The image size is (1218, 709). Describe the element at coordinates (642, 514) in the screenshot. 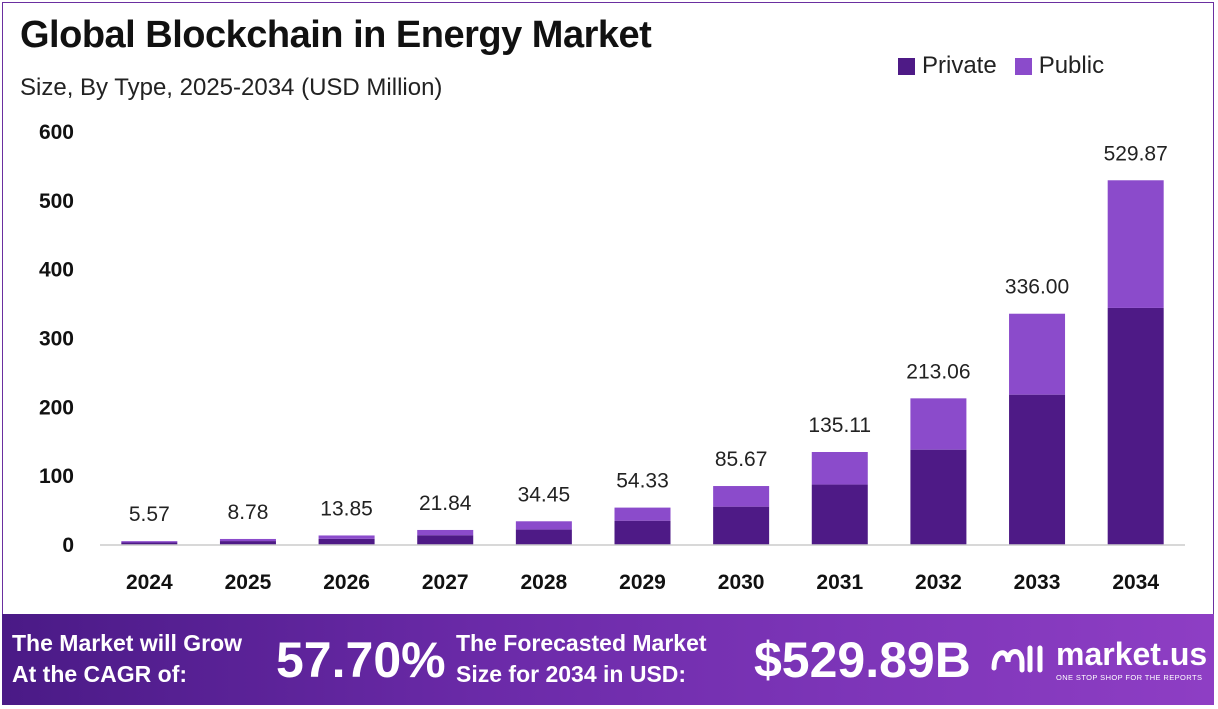

I see `bar-public-2029` at that location.